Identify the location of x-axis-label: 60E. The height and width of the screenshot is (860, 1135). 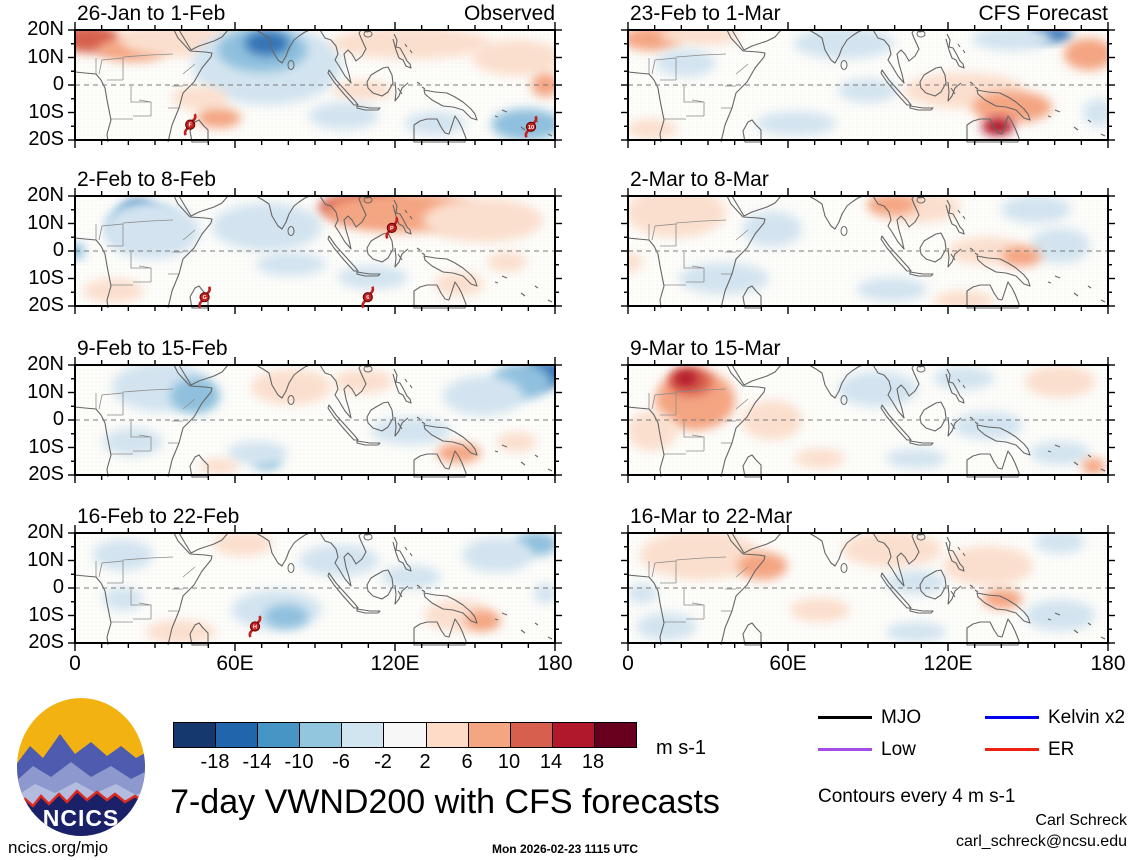
(788, 663).